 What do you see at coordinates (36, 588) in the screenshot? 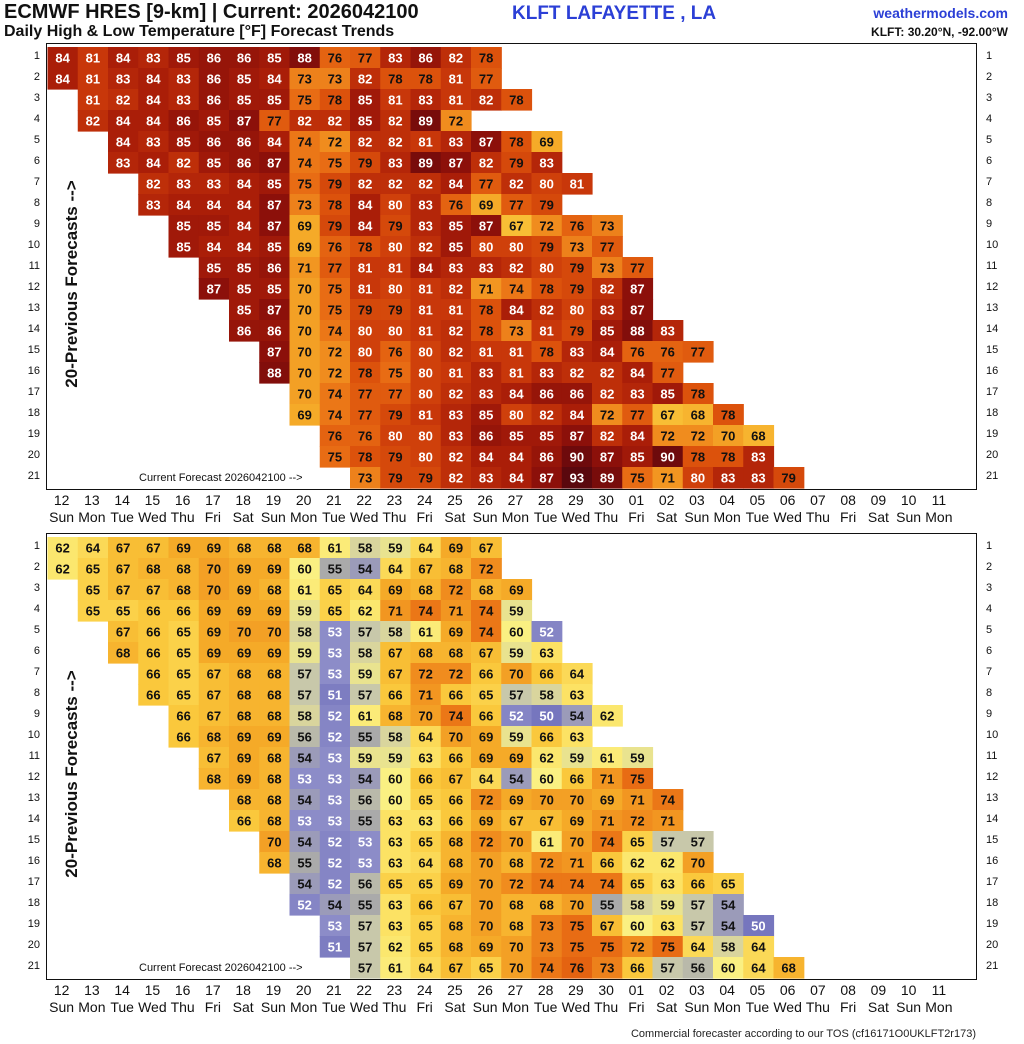
I see `row-label-left: 3` at bounding box center [36, 588].